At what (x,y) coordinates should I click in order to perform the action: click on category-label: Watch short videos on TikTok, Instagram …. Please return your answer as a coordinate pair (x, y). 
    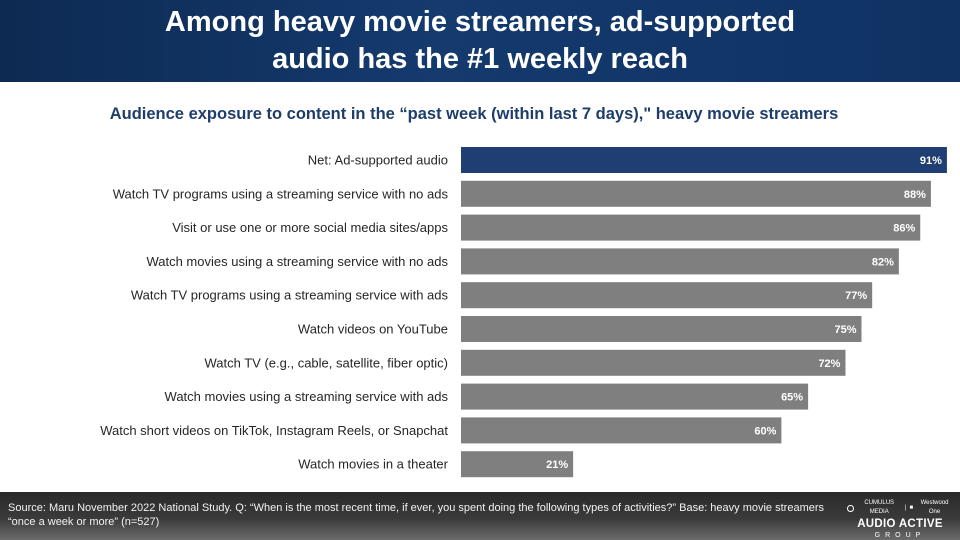
    Looking at the image, I should click on (274, 430).